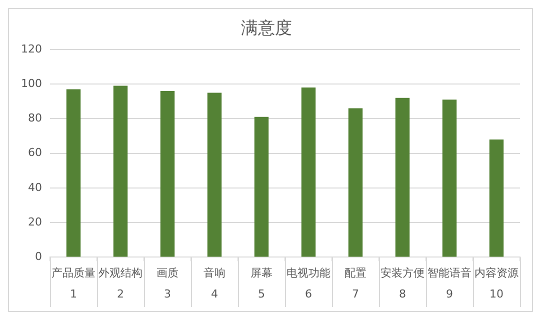 This screenshot has height=320, width=541. What do you see at coordinates (355, 283) in the screenshot?
I see `x-tick-label: 配置 7` at bounding box center [355, 283].